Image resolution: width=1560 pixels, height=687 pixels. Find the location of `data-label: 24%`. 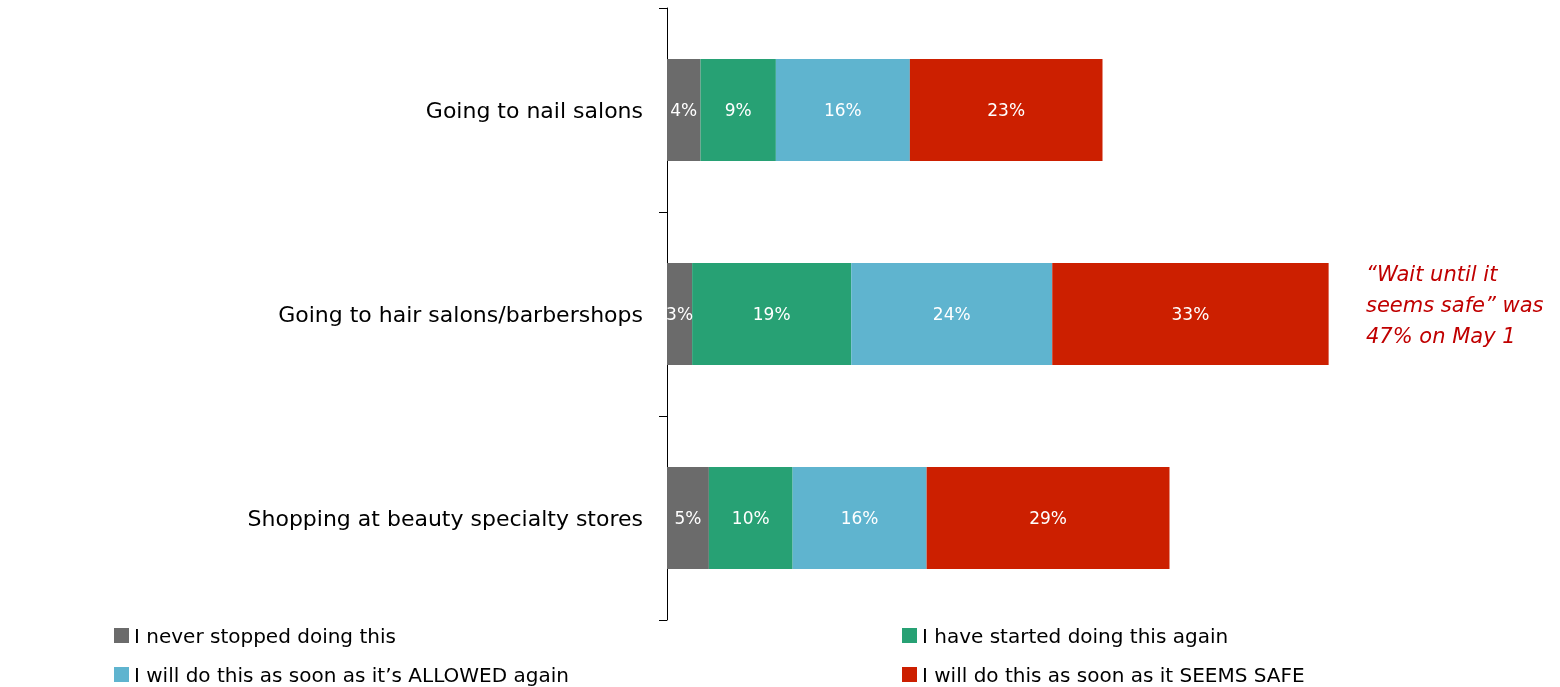

data-label: 24% is located at coordinates (951, 314).